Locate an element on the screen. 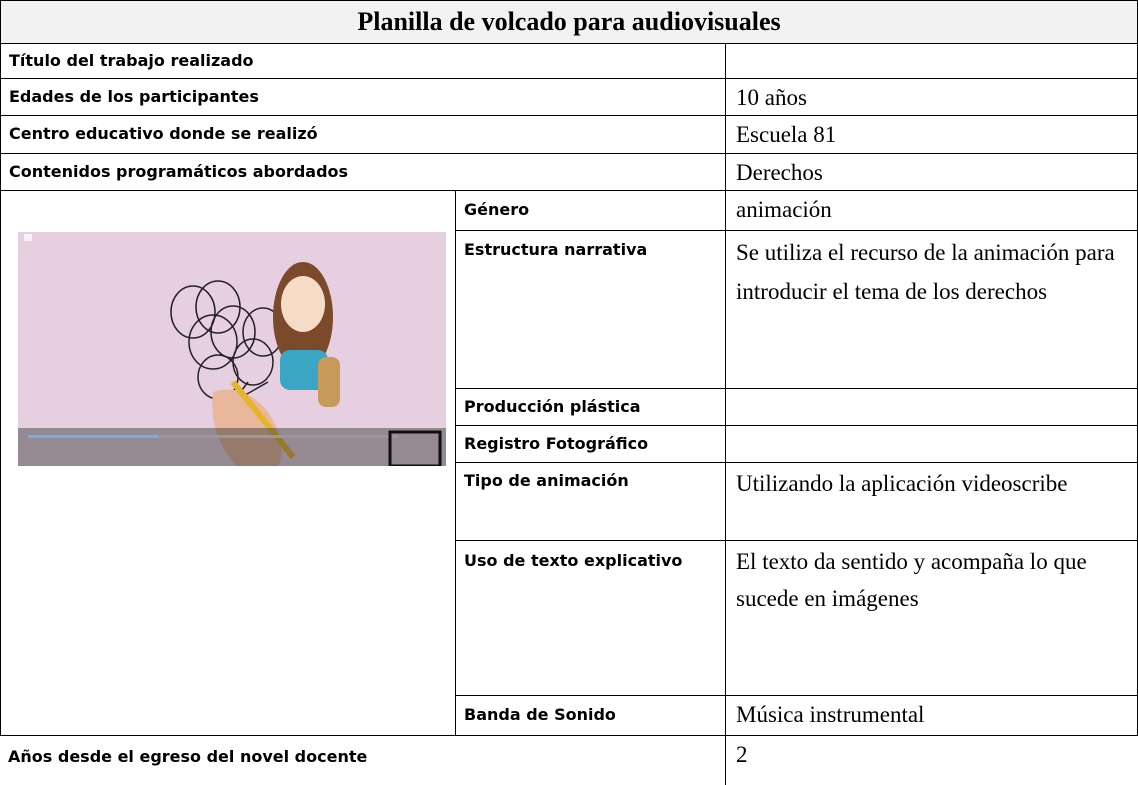 The width and height of the screenshot is (1138, 785). row-label: Contenidos programáticos abordados is located at coordinates (363, 172).